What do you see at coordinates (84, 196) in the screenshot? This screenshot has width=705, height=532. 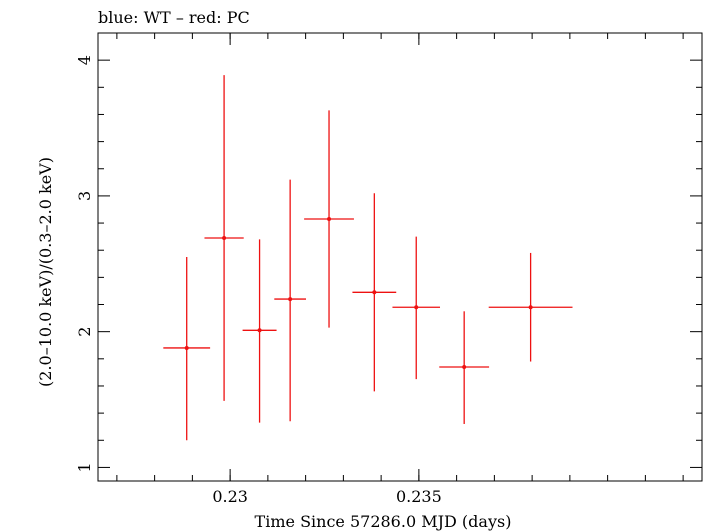 I see `y-tick-label: 3` at bounding box center [84, 196].